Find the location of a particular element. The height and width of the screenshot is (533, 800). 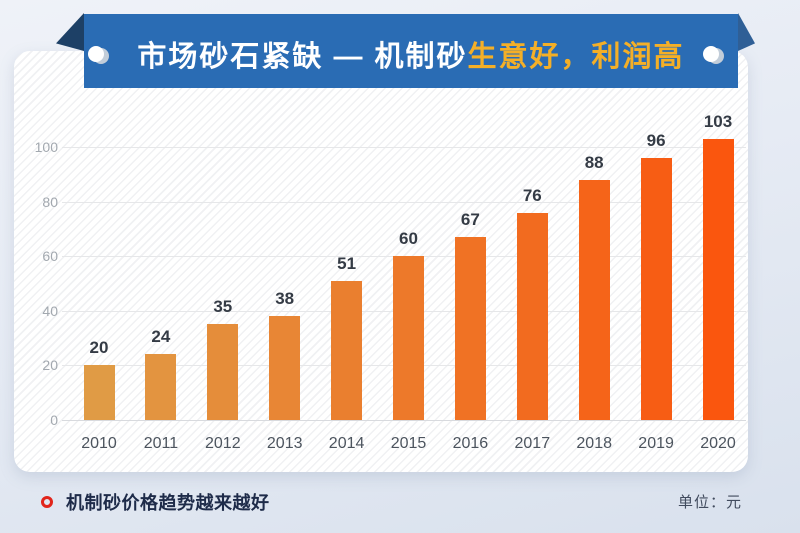

chart-caption: 机制砂价格趋势越来越好 is located at coordinates (155, 502).